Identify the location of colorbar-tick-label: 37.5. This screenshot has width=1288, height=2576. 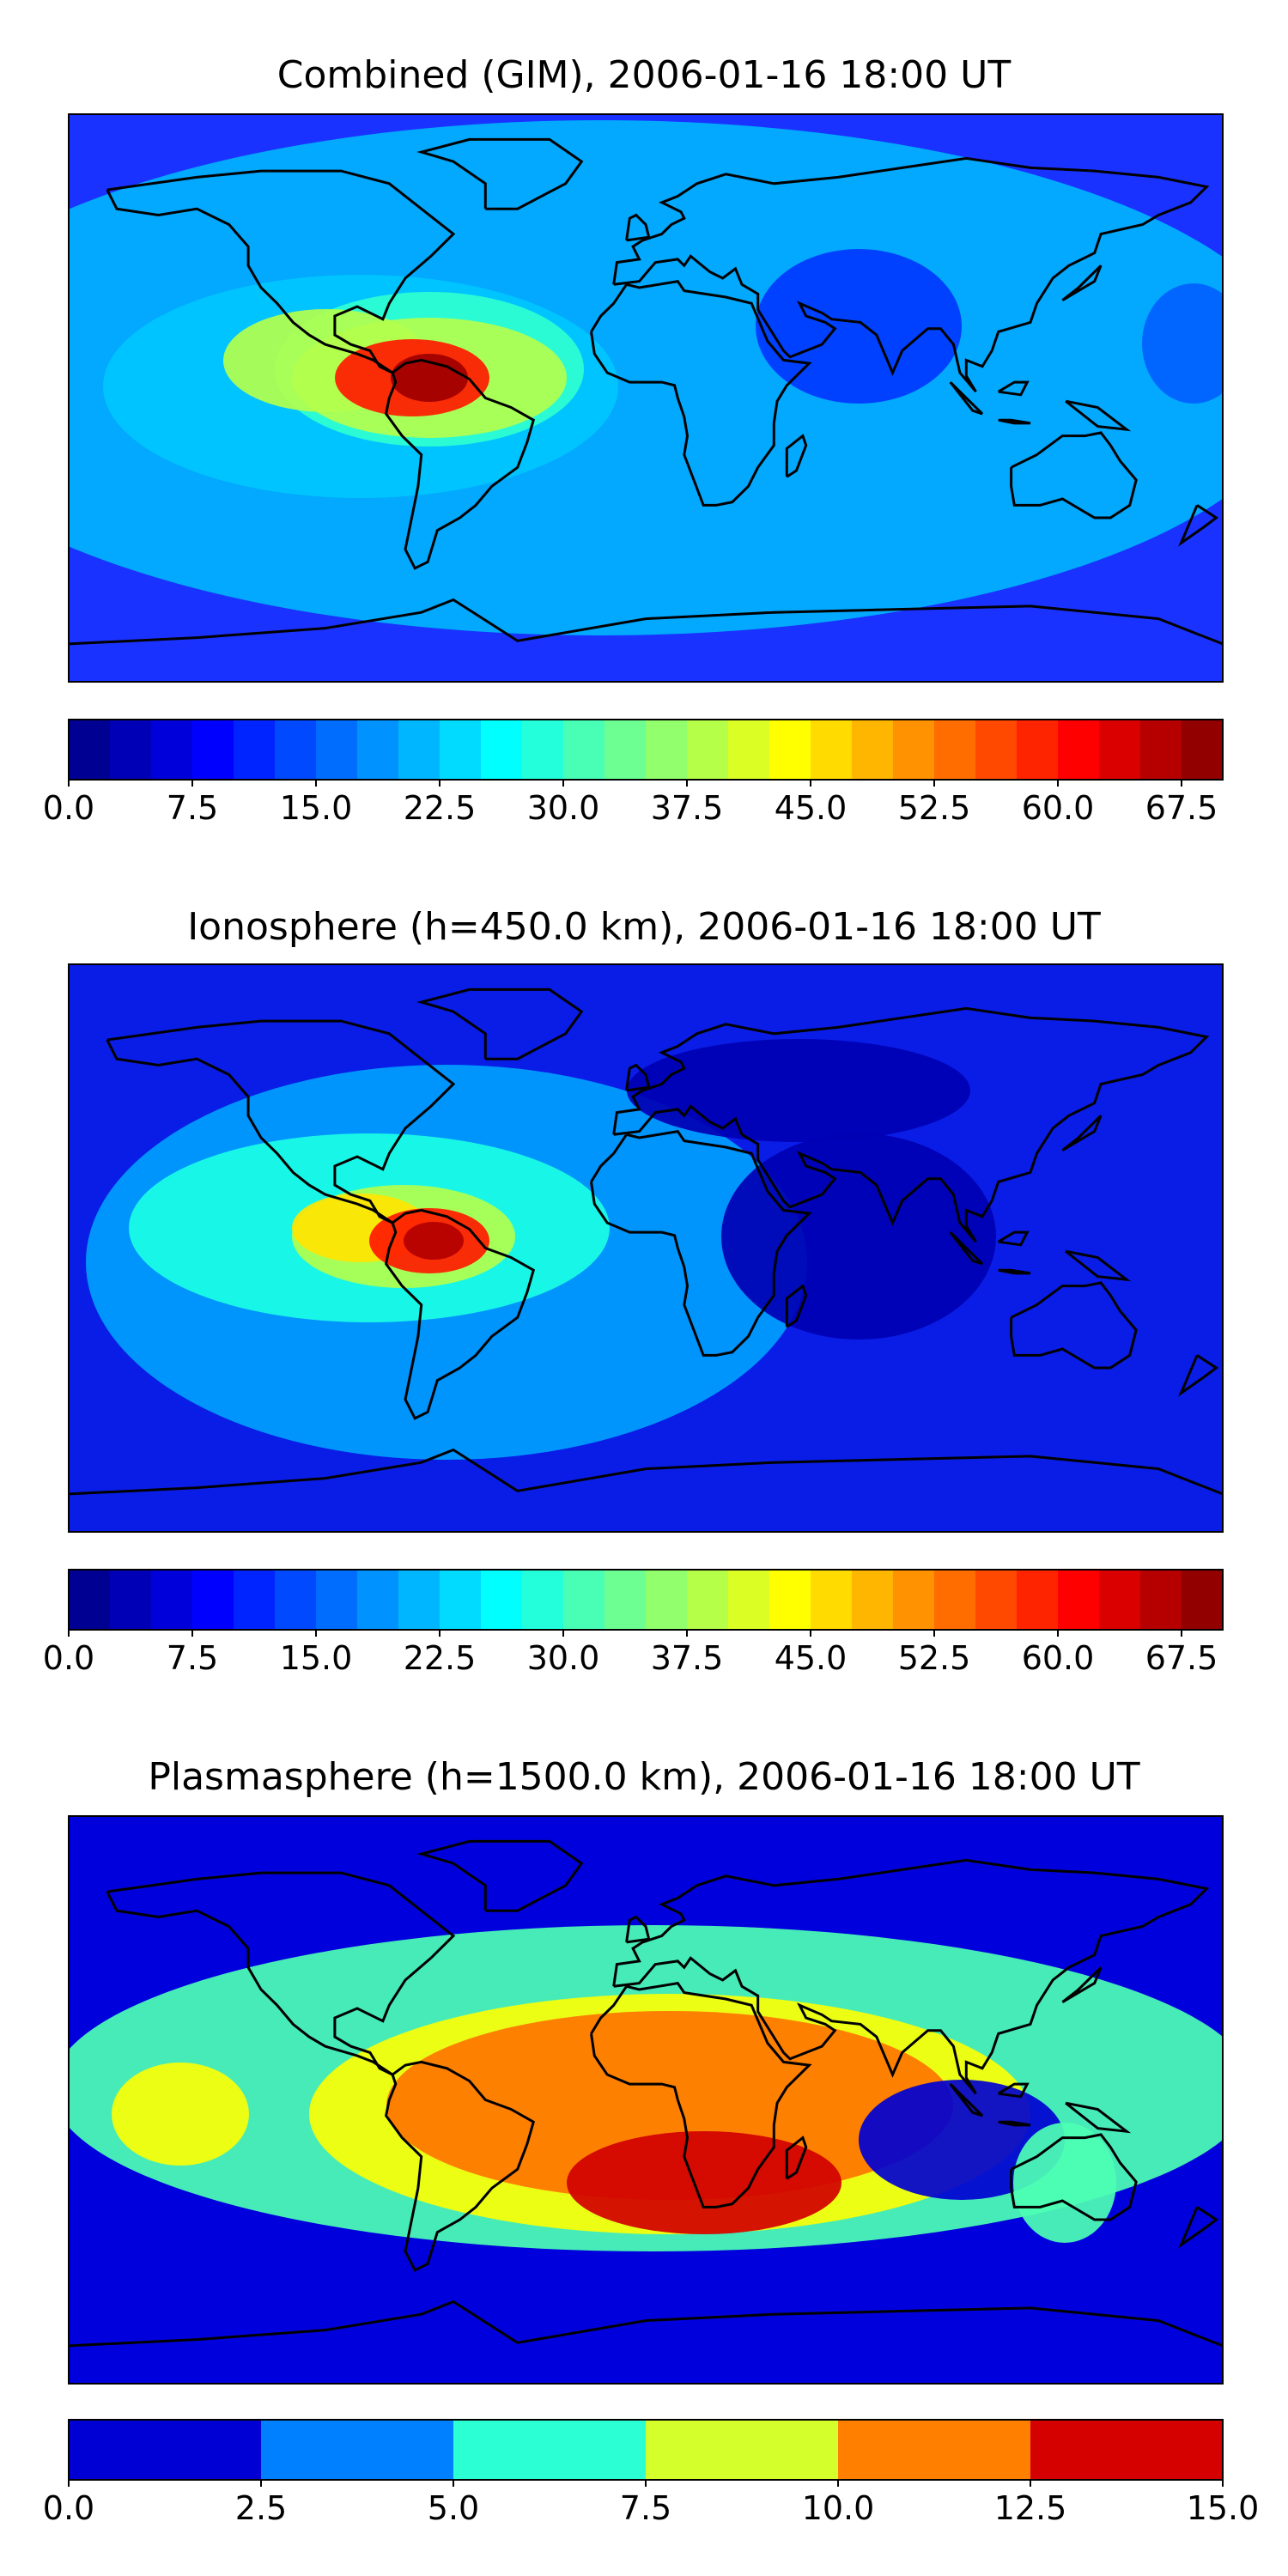
(687, 1658).